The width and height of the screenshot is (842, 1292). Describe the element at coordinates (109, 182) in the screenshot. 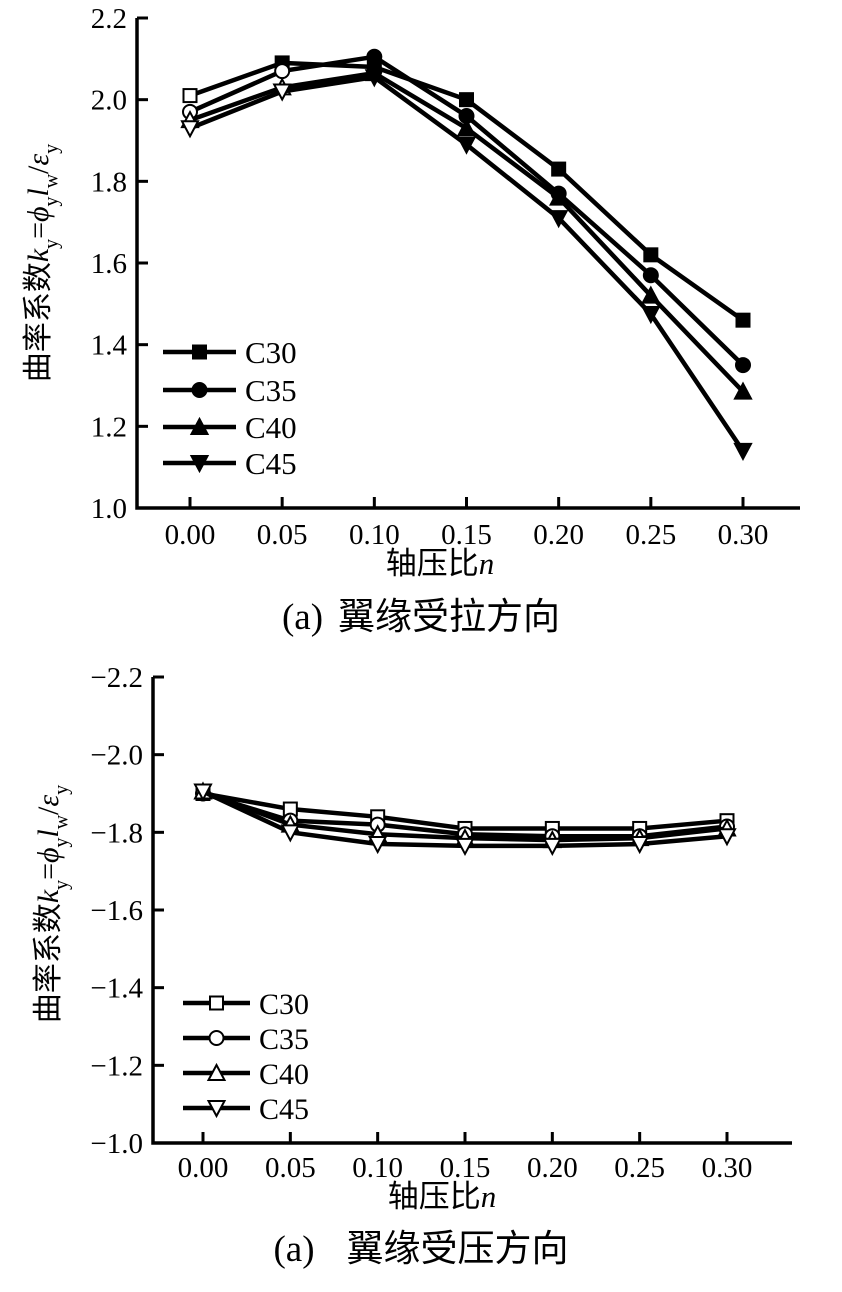

I see `y-tick-label: 1.8` at that location.